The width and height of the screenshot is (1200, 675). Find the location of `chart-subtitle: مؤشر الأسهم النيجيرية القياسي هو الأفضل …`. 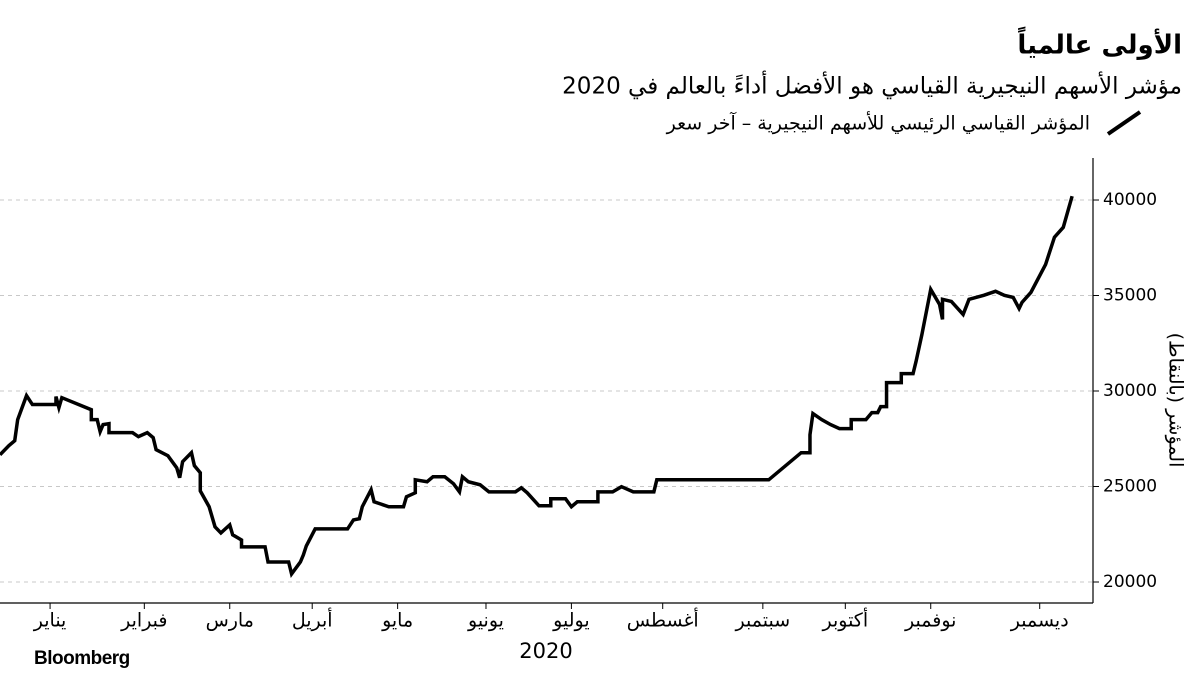

chart-subtitle: مؤشر الأسهم النيجيرية القياسي هو الأفضل … is located at coordinates (872, 85).